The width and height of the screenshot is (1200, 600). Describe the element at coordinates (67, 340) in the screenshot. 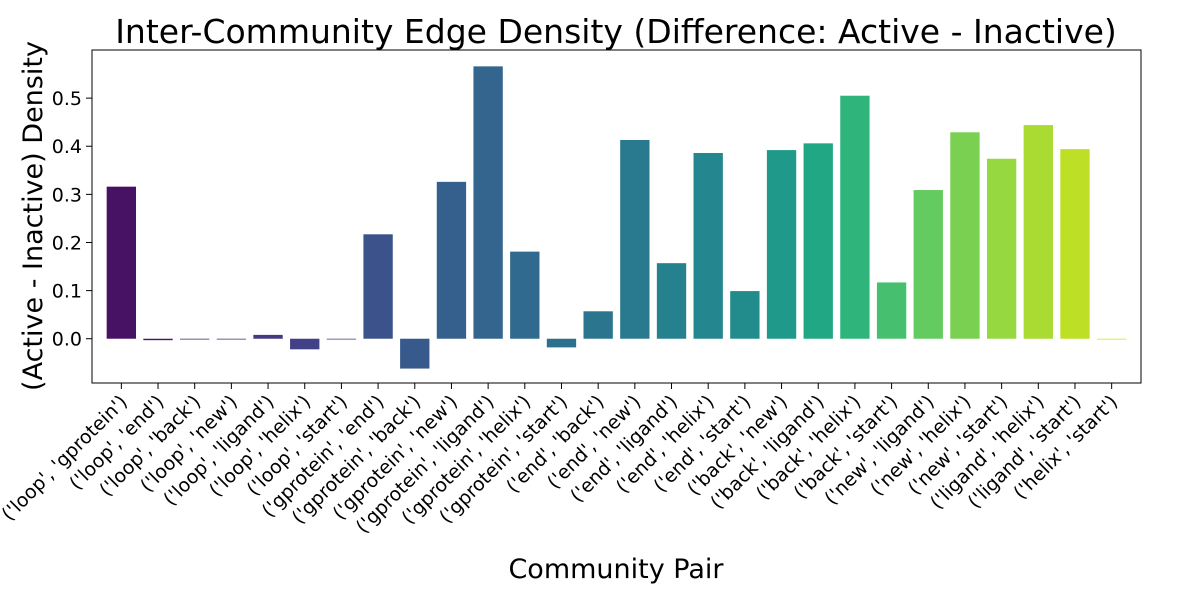

I see `y-tick-label: 0.0` at that location.